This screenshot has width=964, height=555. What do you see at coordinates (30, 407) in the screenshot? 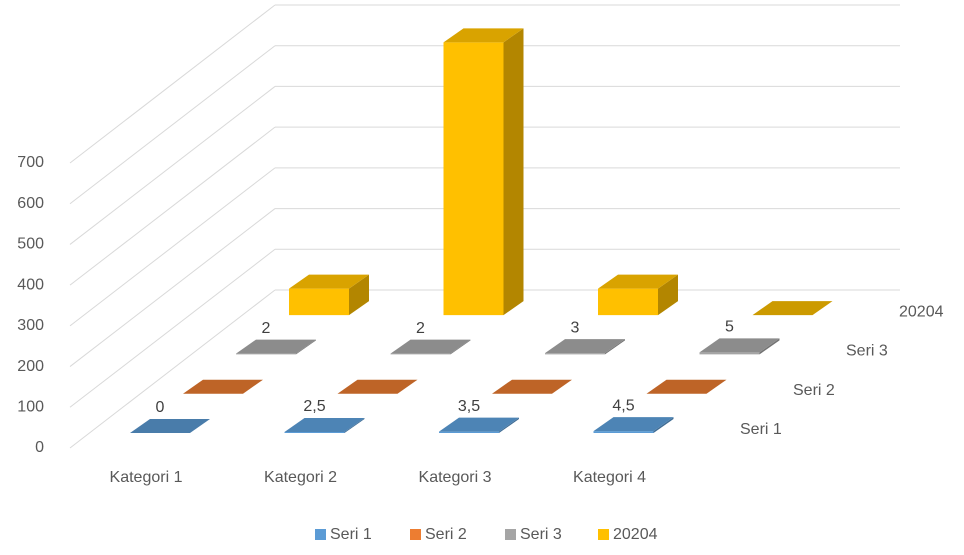
I see `y-tick-label: 100` at bounding box center [30, 407].